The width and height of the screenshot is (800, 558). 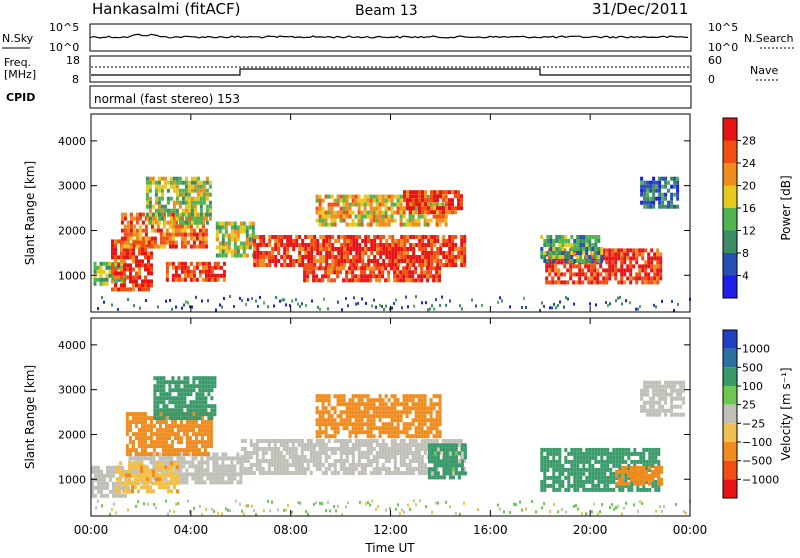 What do you see at coordinates (382, 306) in the screenshot?
I see `power-speckle-cell` at bounding box center [382, 306].